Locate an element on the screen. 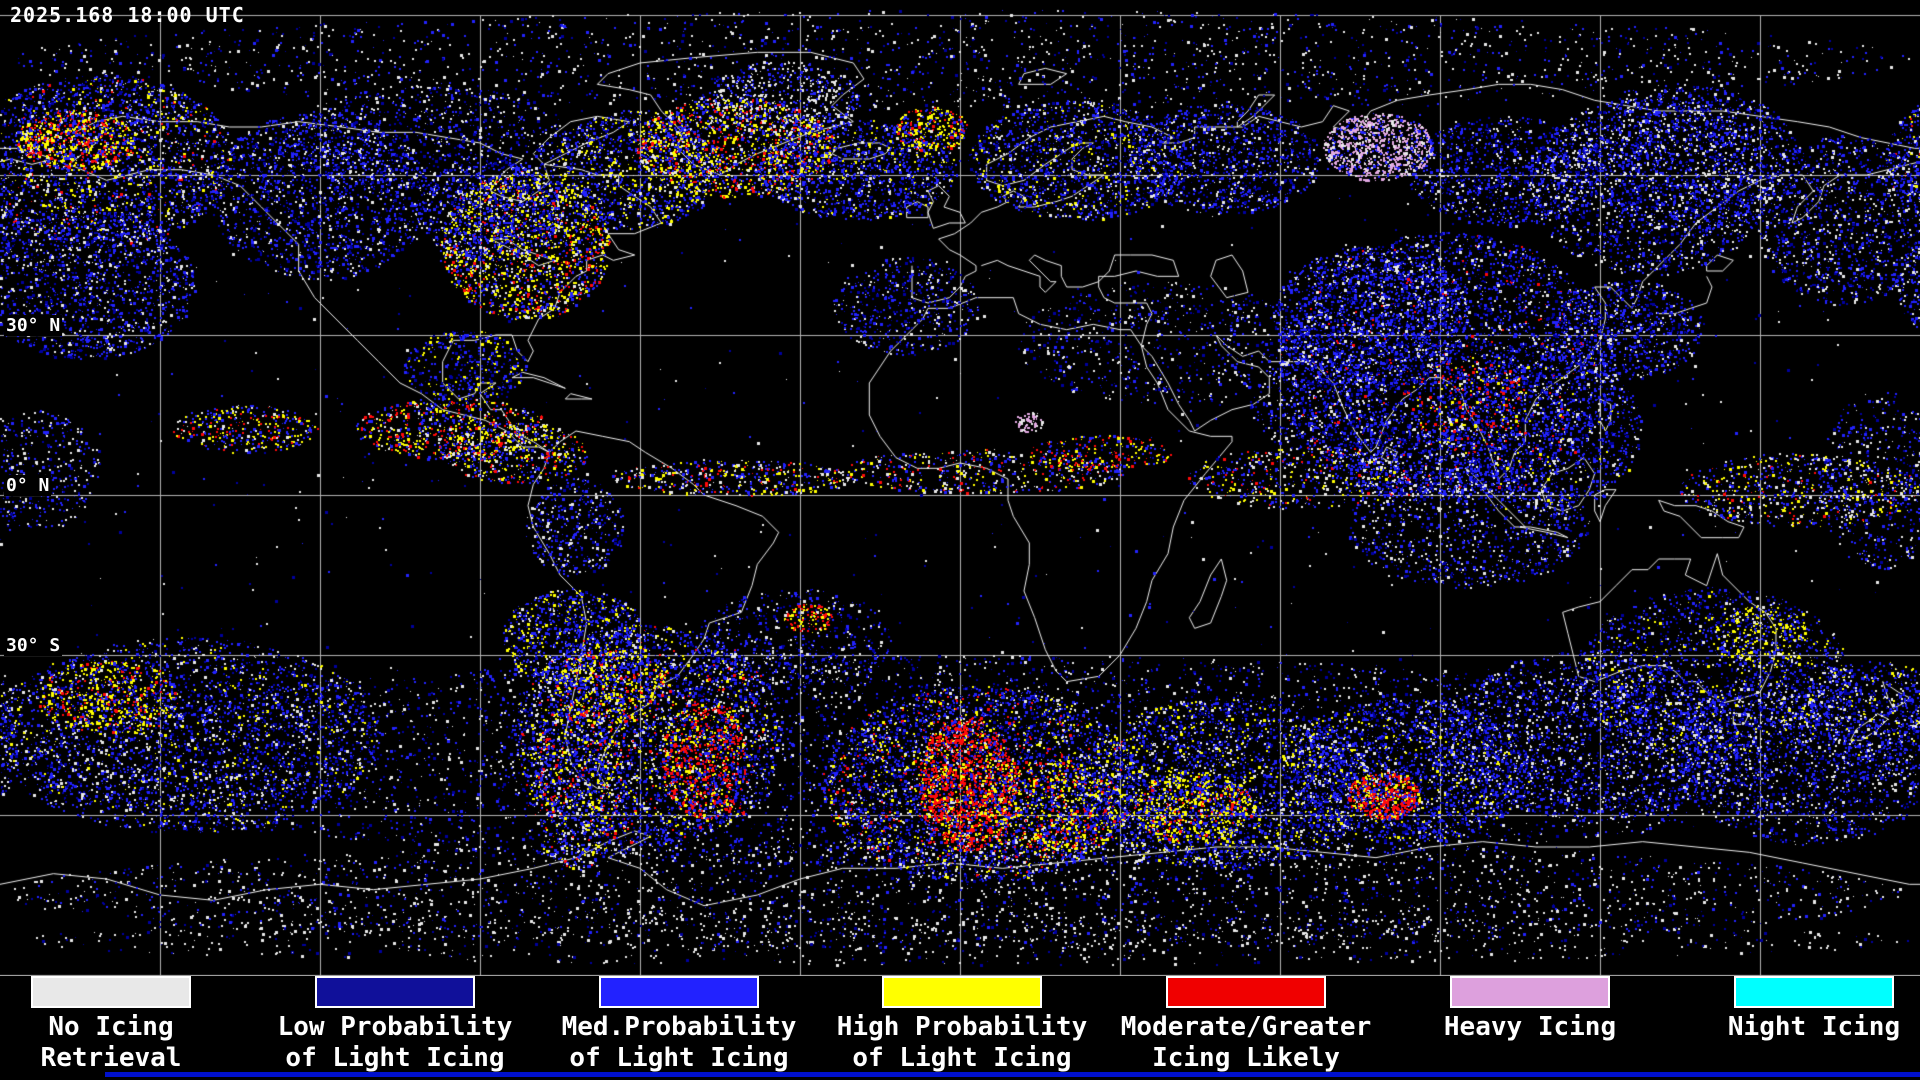  legend-label-6: Night Icing is located at coordinates (1792, 1027).